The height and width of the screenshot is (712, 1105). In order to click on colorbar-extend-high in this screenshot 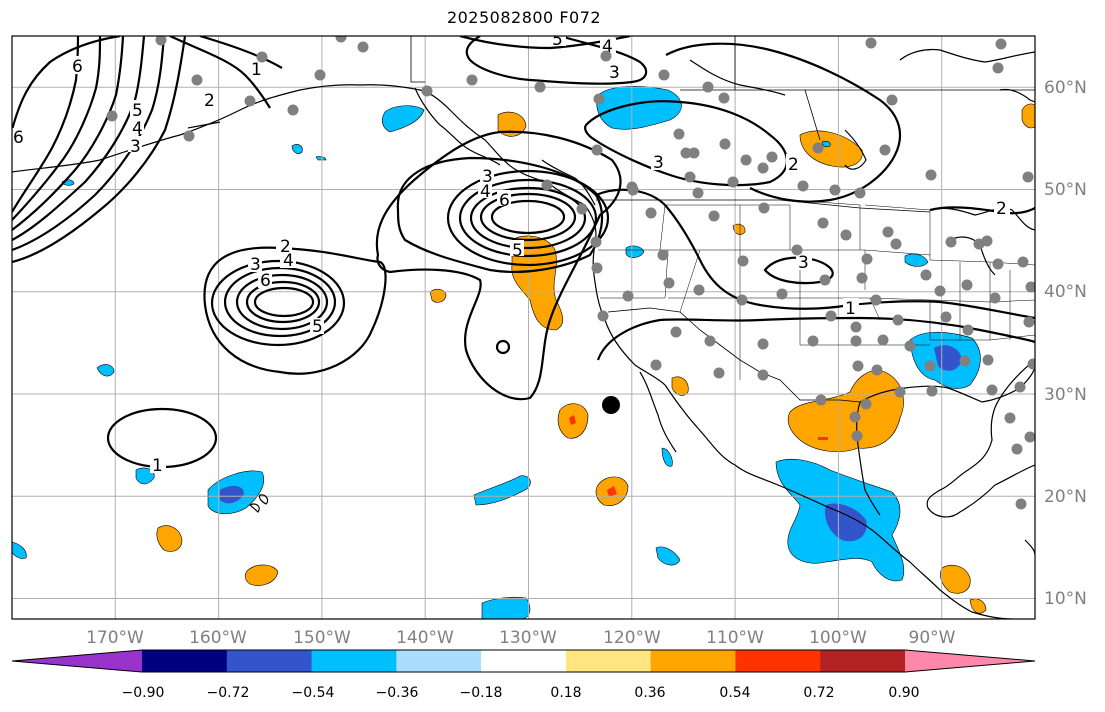, I will do `click(970, 661)`.